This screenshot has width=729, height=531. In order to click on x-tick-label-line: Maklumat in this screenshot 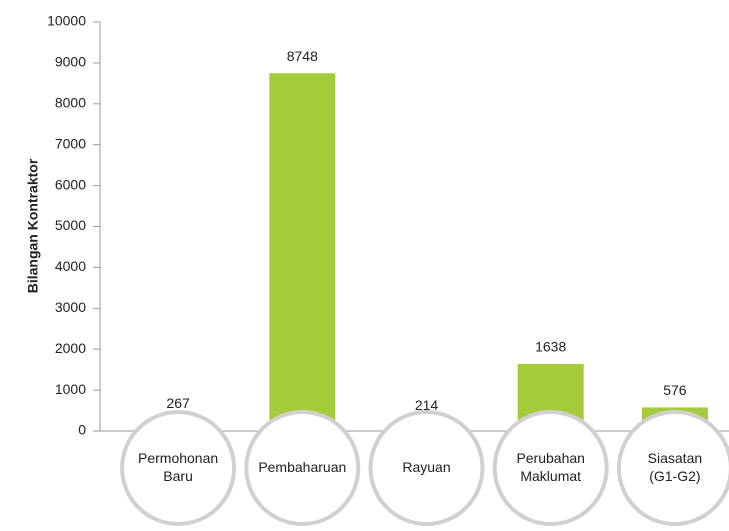, I will do `click(550, 476)`.